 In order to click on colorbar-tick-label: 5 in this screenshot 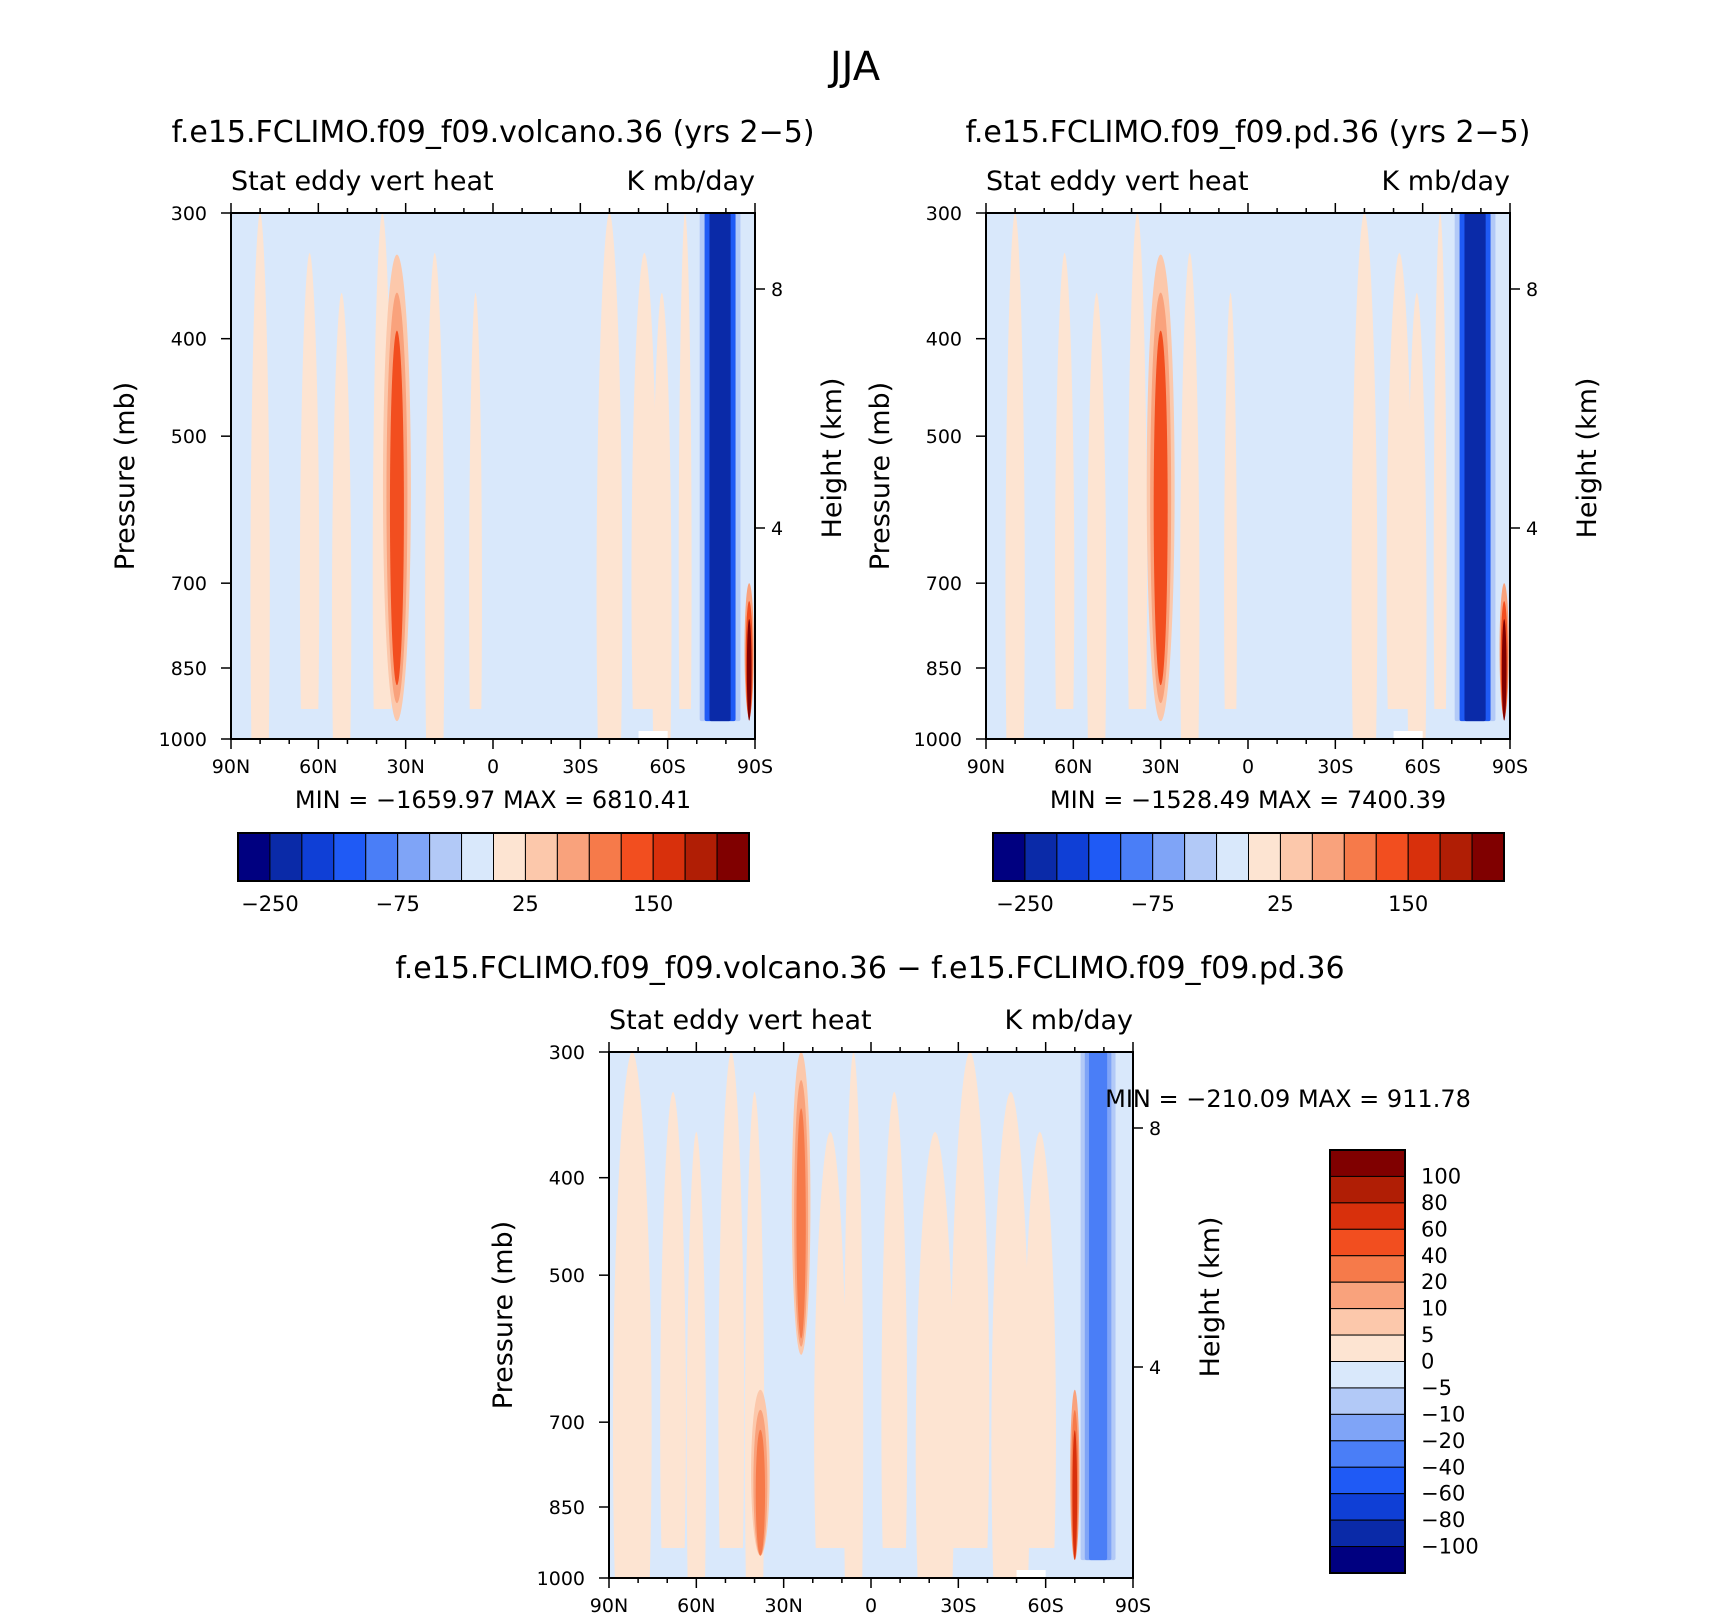, I will do `click(1427, 1335)`.